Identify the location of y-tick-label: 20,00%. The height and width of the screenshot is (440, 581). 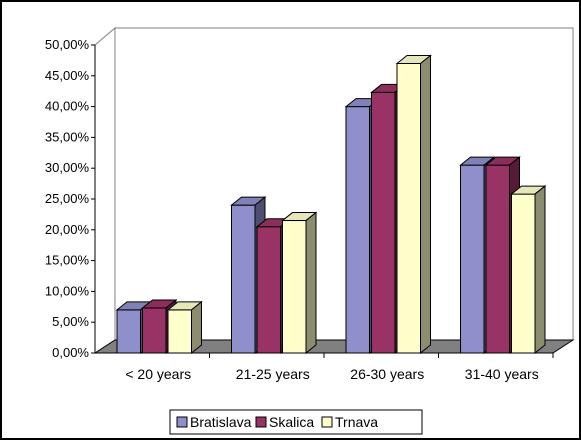
(67, 229).